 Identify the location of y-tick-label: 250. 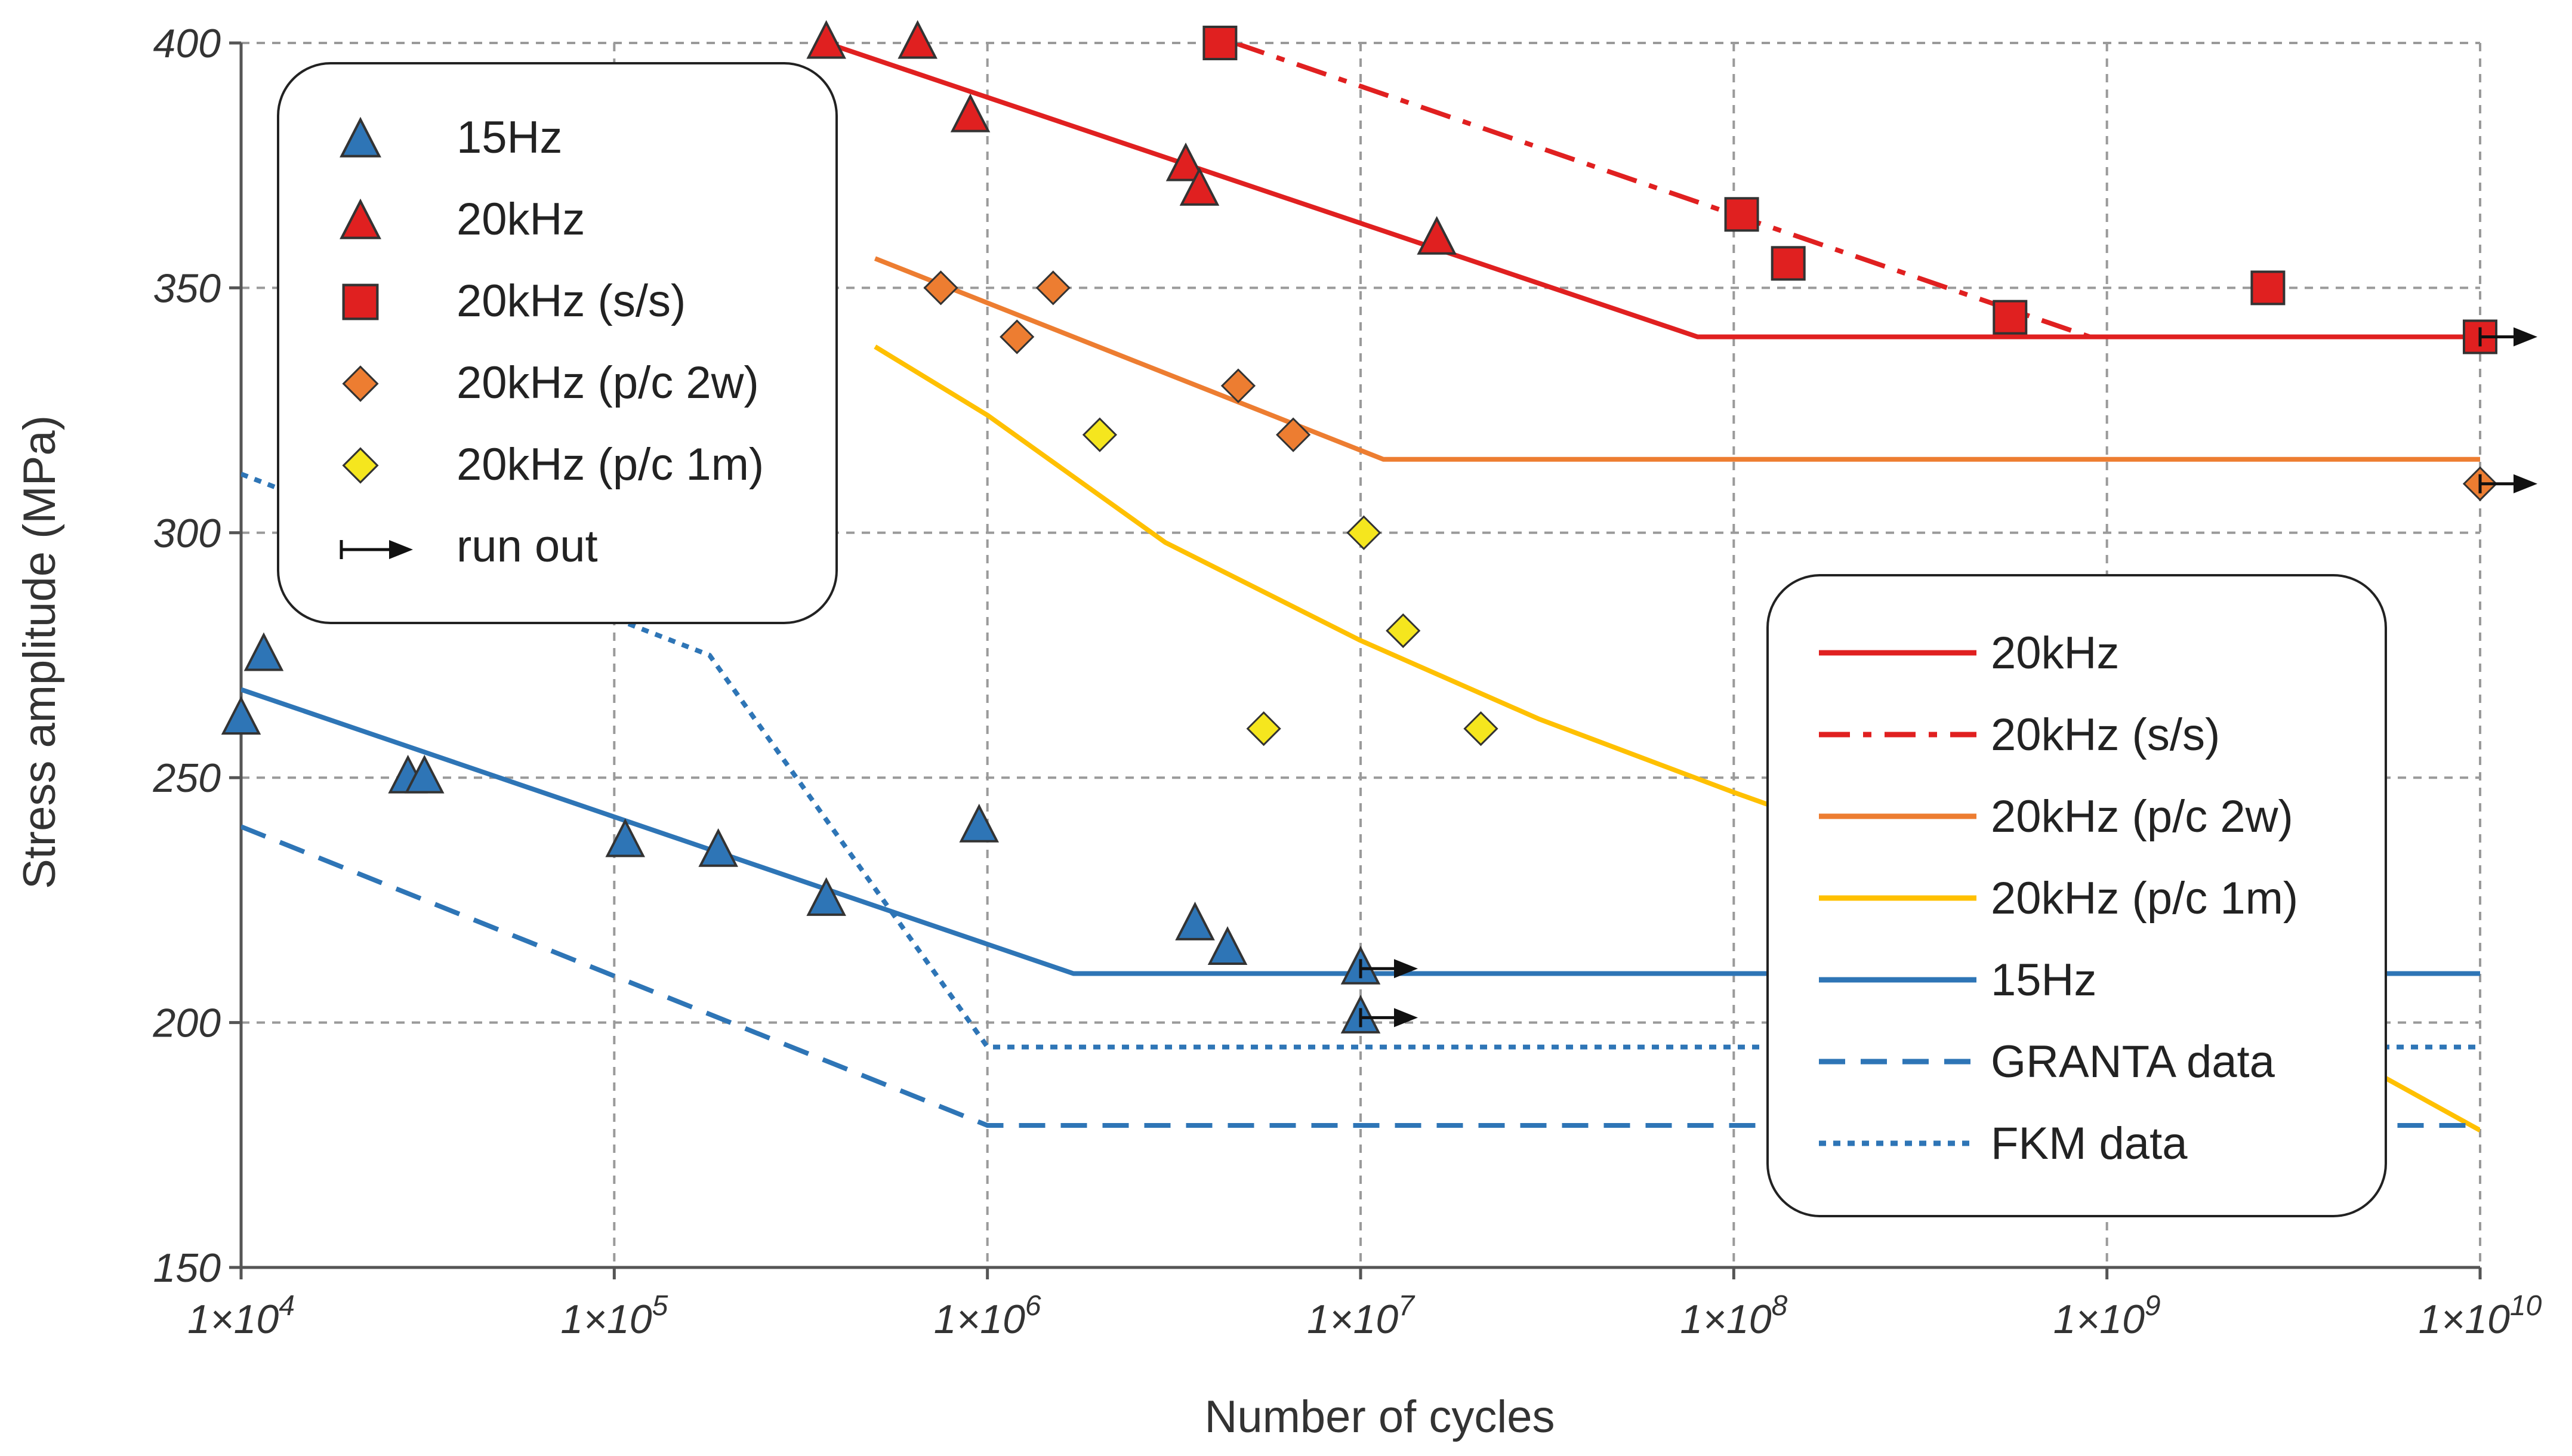
(187, 778).